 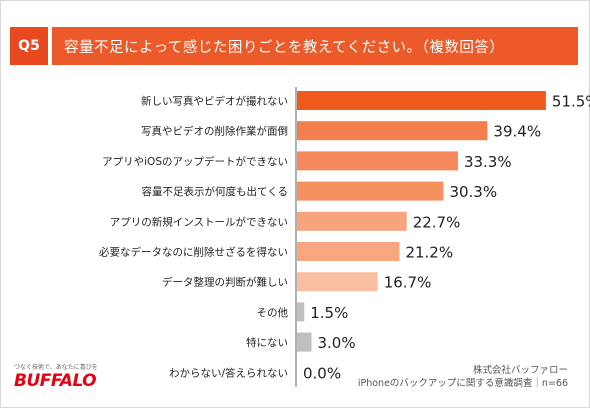 What do you see at coordinates (225, 282) in the screenshot?
I see `category-label: データ整理の判断が難しい` at bounding box center [225, 282].